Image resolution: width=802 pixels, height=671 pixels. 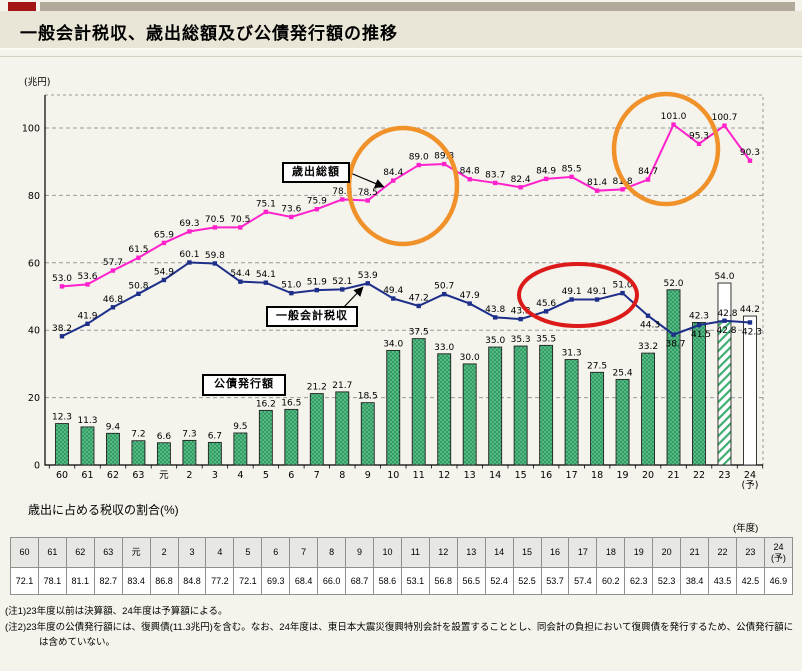 What do you see at coordinates (521, 312) in the screenshot?
I see `value-label: 43.3` at bounding box center [521, 312].